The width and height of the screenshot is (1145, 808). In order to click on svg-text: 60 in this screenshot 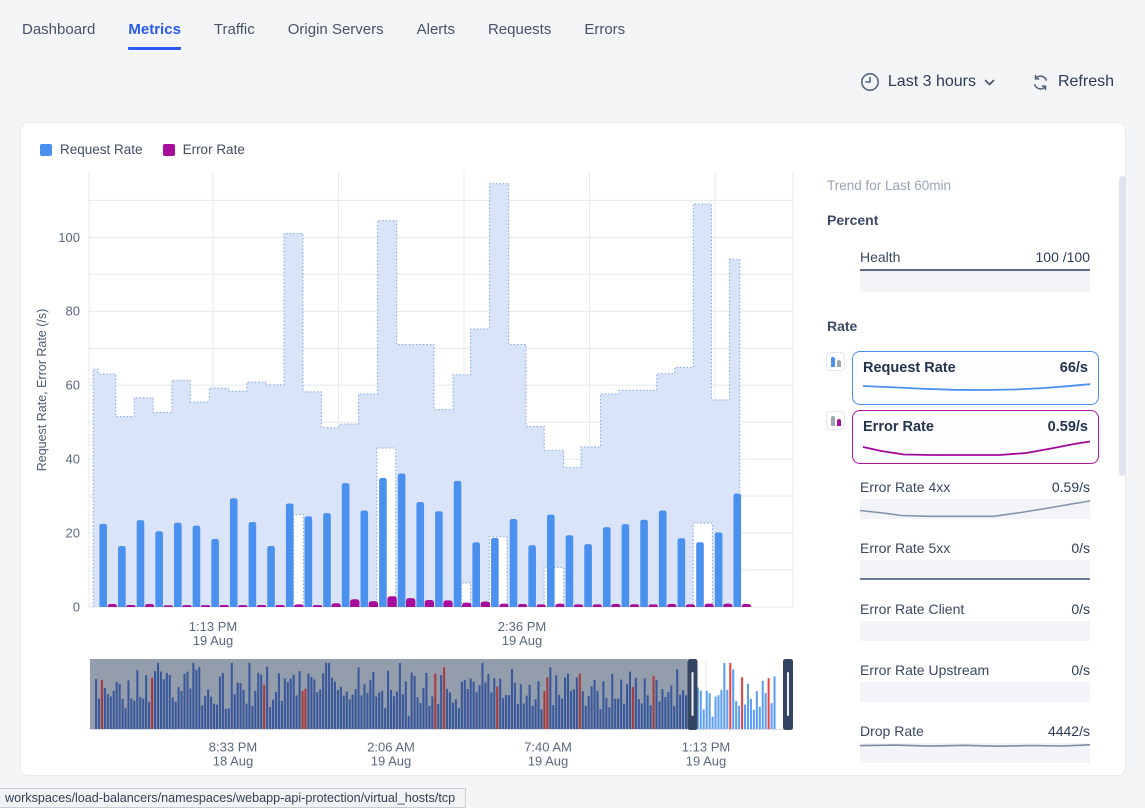, I will do `click(73, 385)`.